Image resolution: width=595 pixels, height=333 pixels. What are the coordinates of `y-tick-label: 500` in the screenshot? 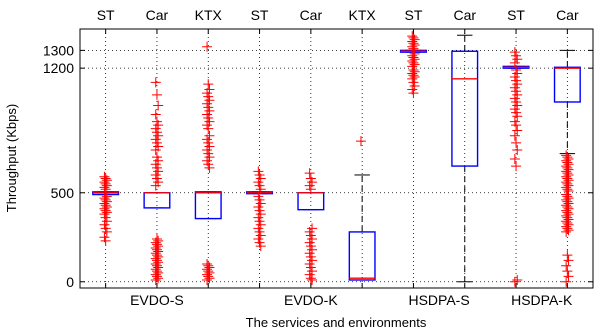 It's located at (63, 193).